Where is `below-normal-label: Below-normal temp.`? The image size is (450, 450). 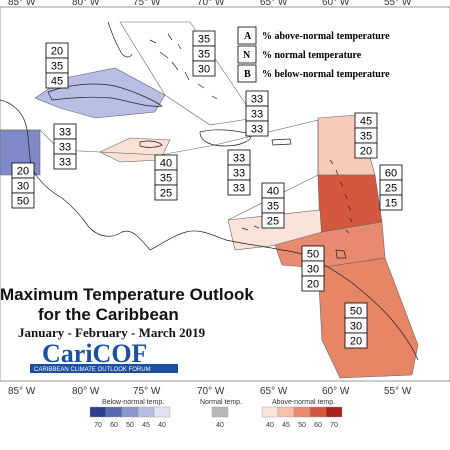 below-normal-label: Below-normal temp. is located at coordinates (133, 402).